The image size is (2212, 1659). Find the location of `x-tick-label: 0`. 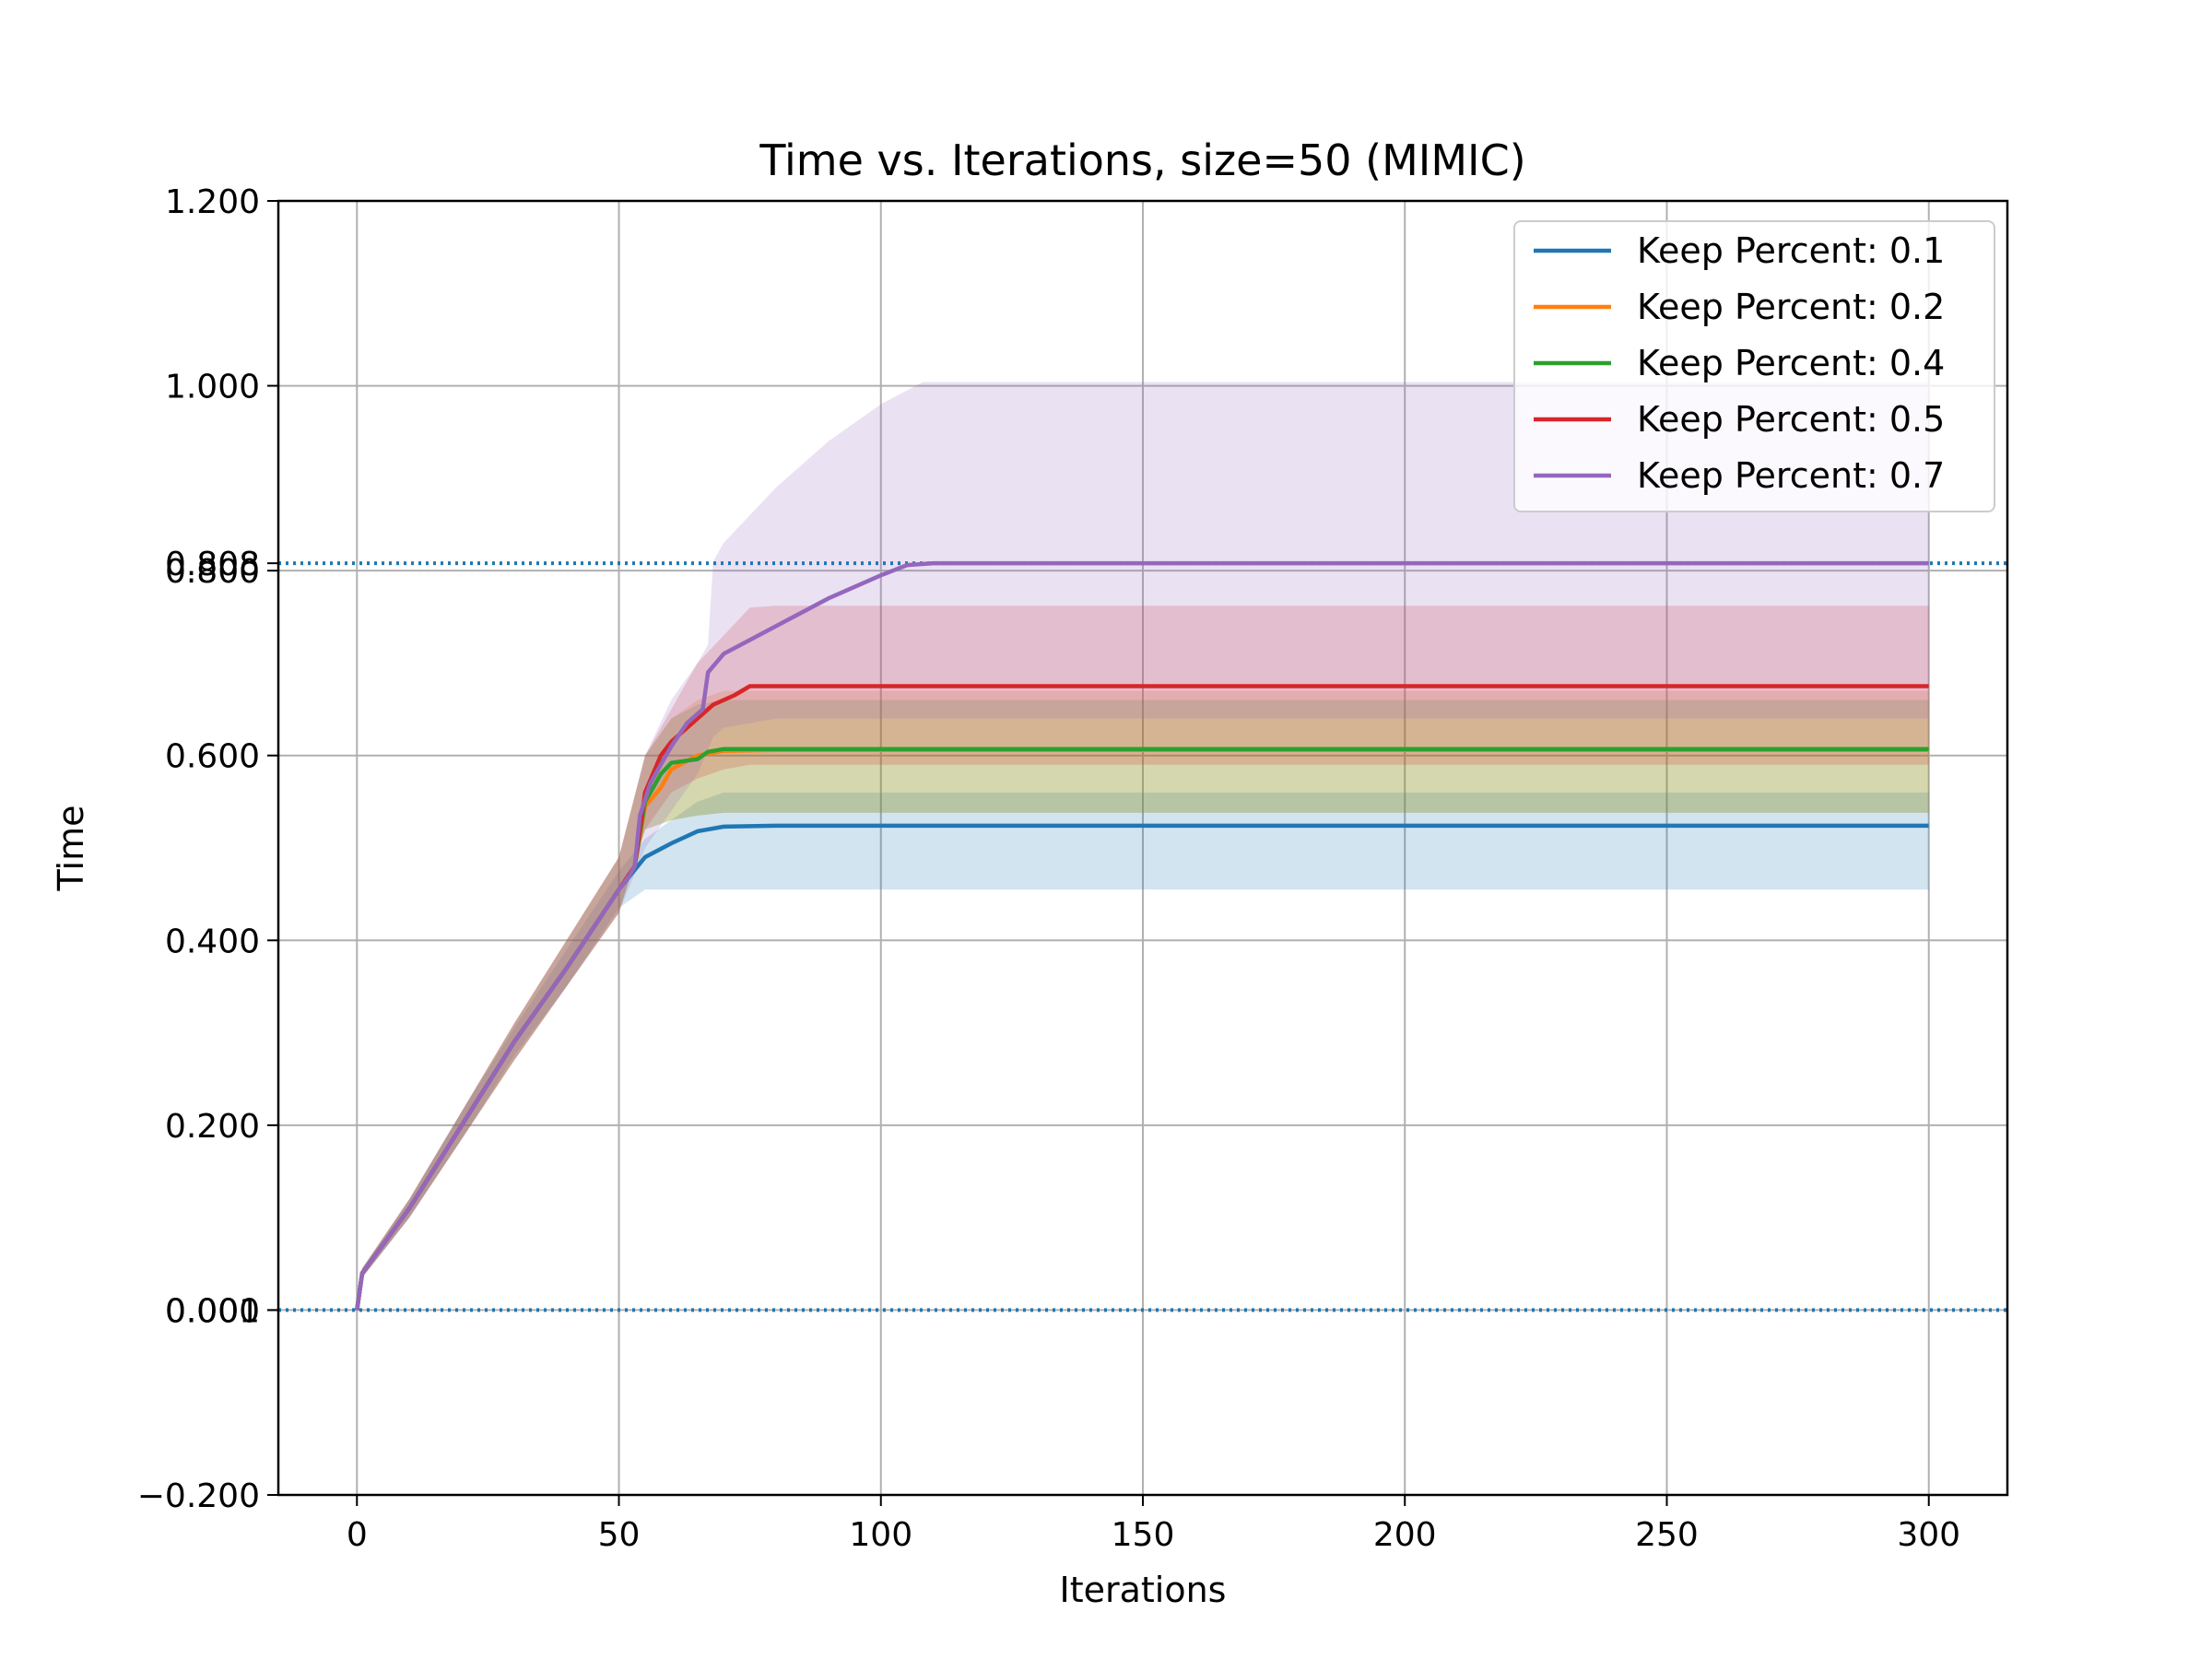

x-tick-label: 0 is located at coordinates (357, 1535).